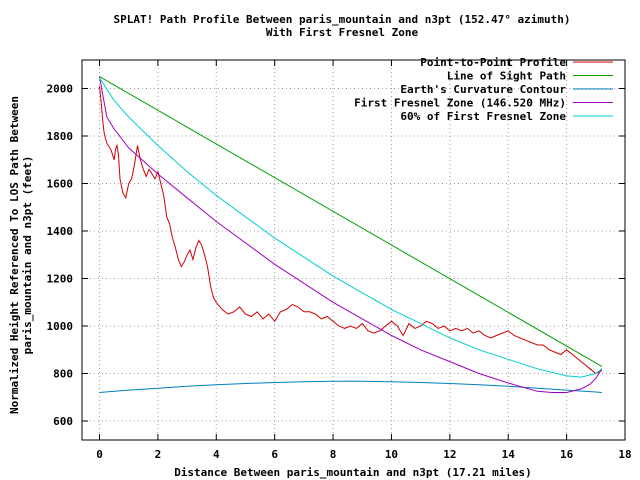  What do you see at coordinates (63, 421) in the screenshot?
I see `y-tick-label: 600` at bounding box center [63, 421].